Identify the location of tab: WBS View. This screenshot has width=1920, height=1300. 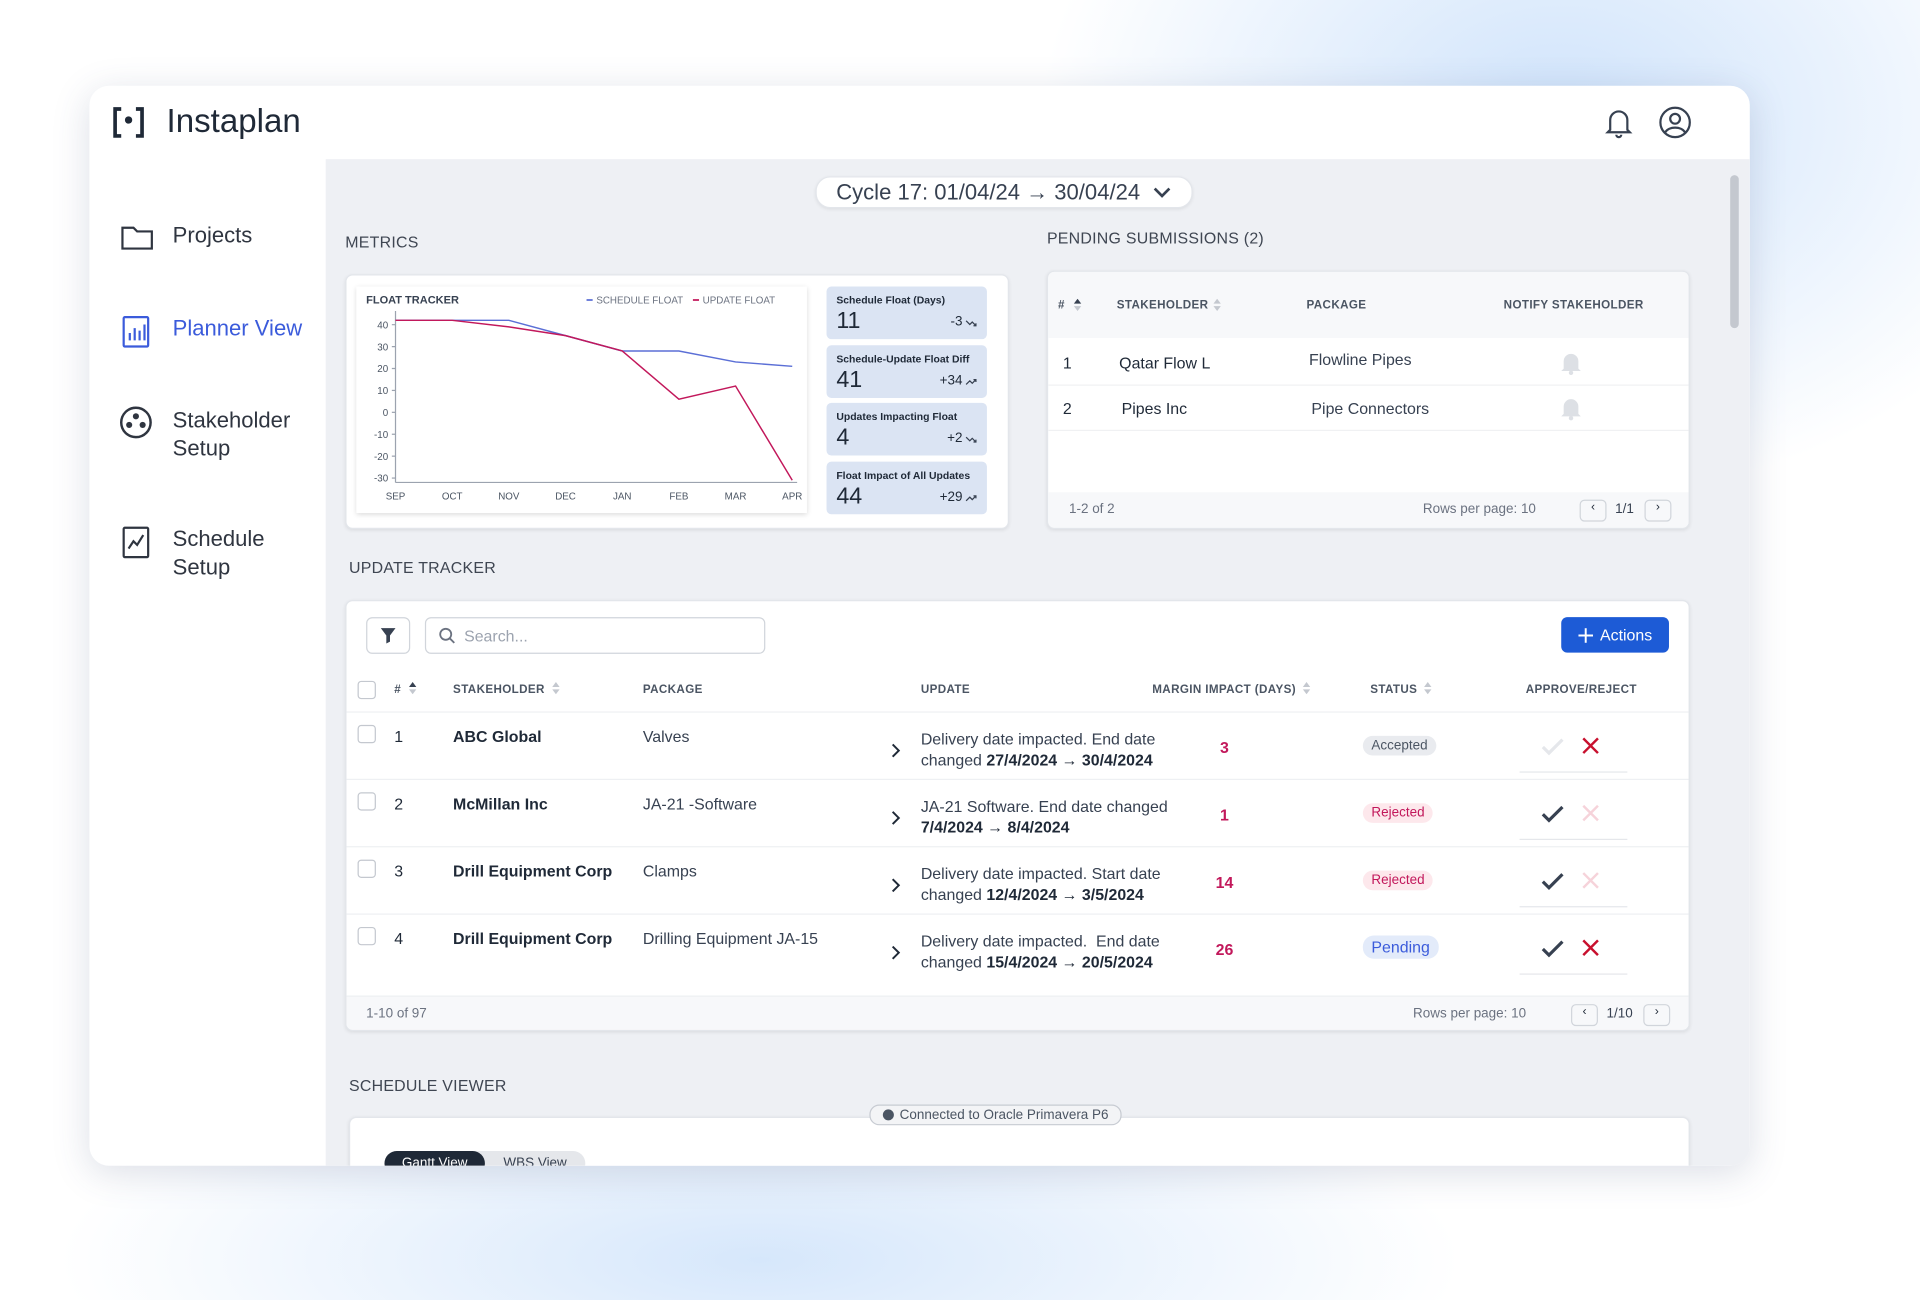
(535, 1160).